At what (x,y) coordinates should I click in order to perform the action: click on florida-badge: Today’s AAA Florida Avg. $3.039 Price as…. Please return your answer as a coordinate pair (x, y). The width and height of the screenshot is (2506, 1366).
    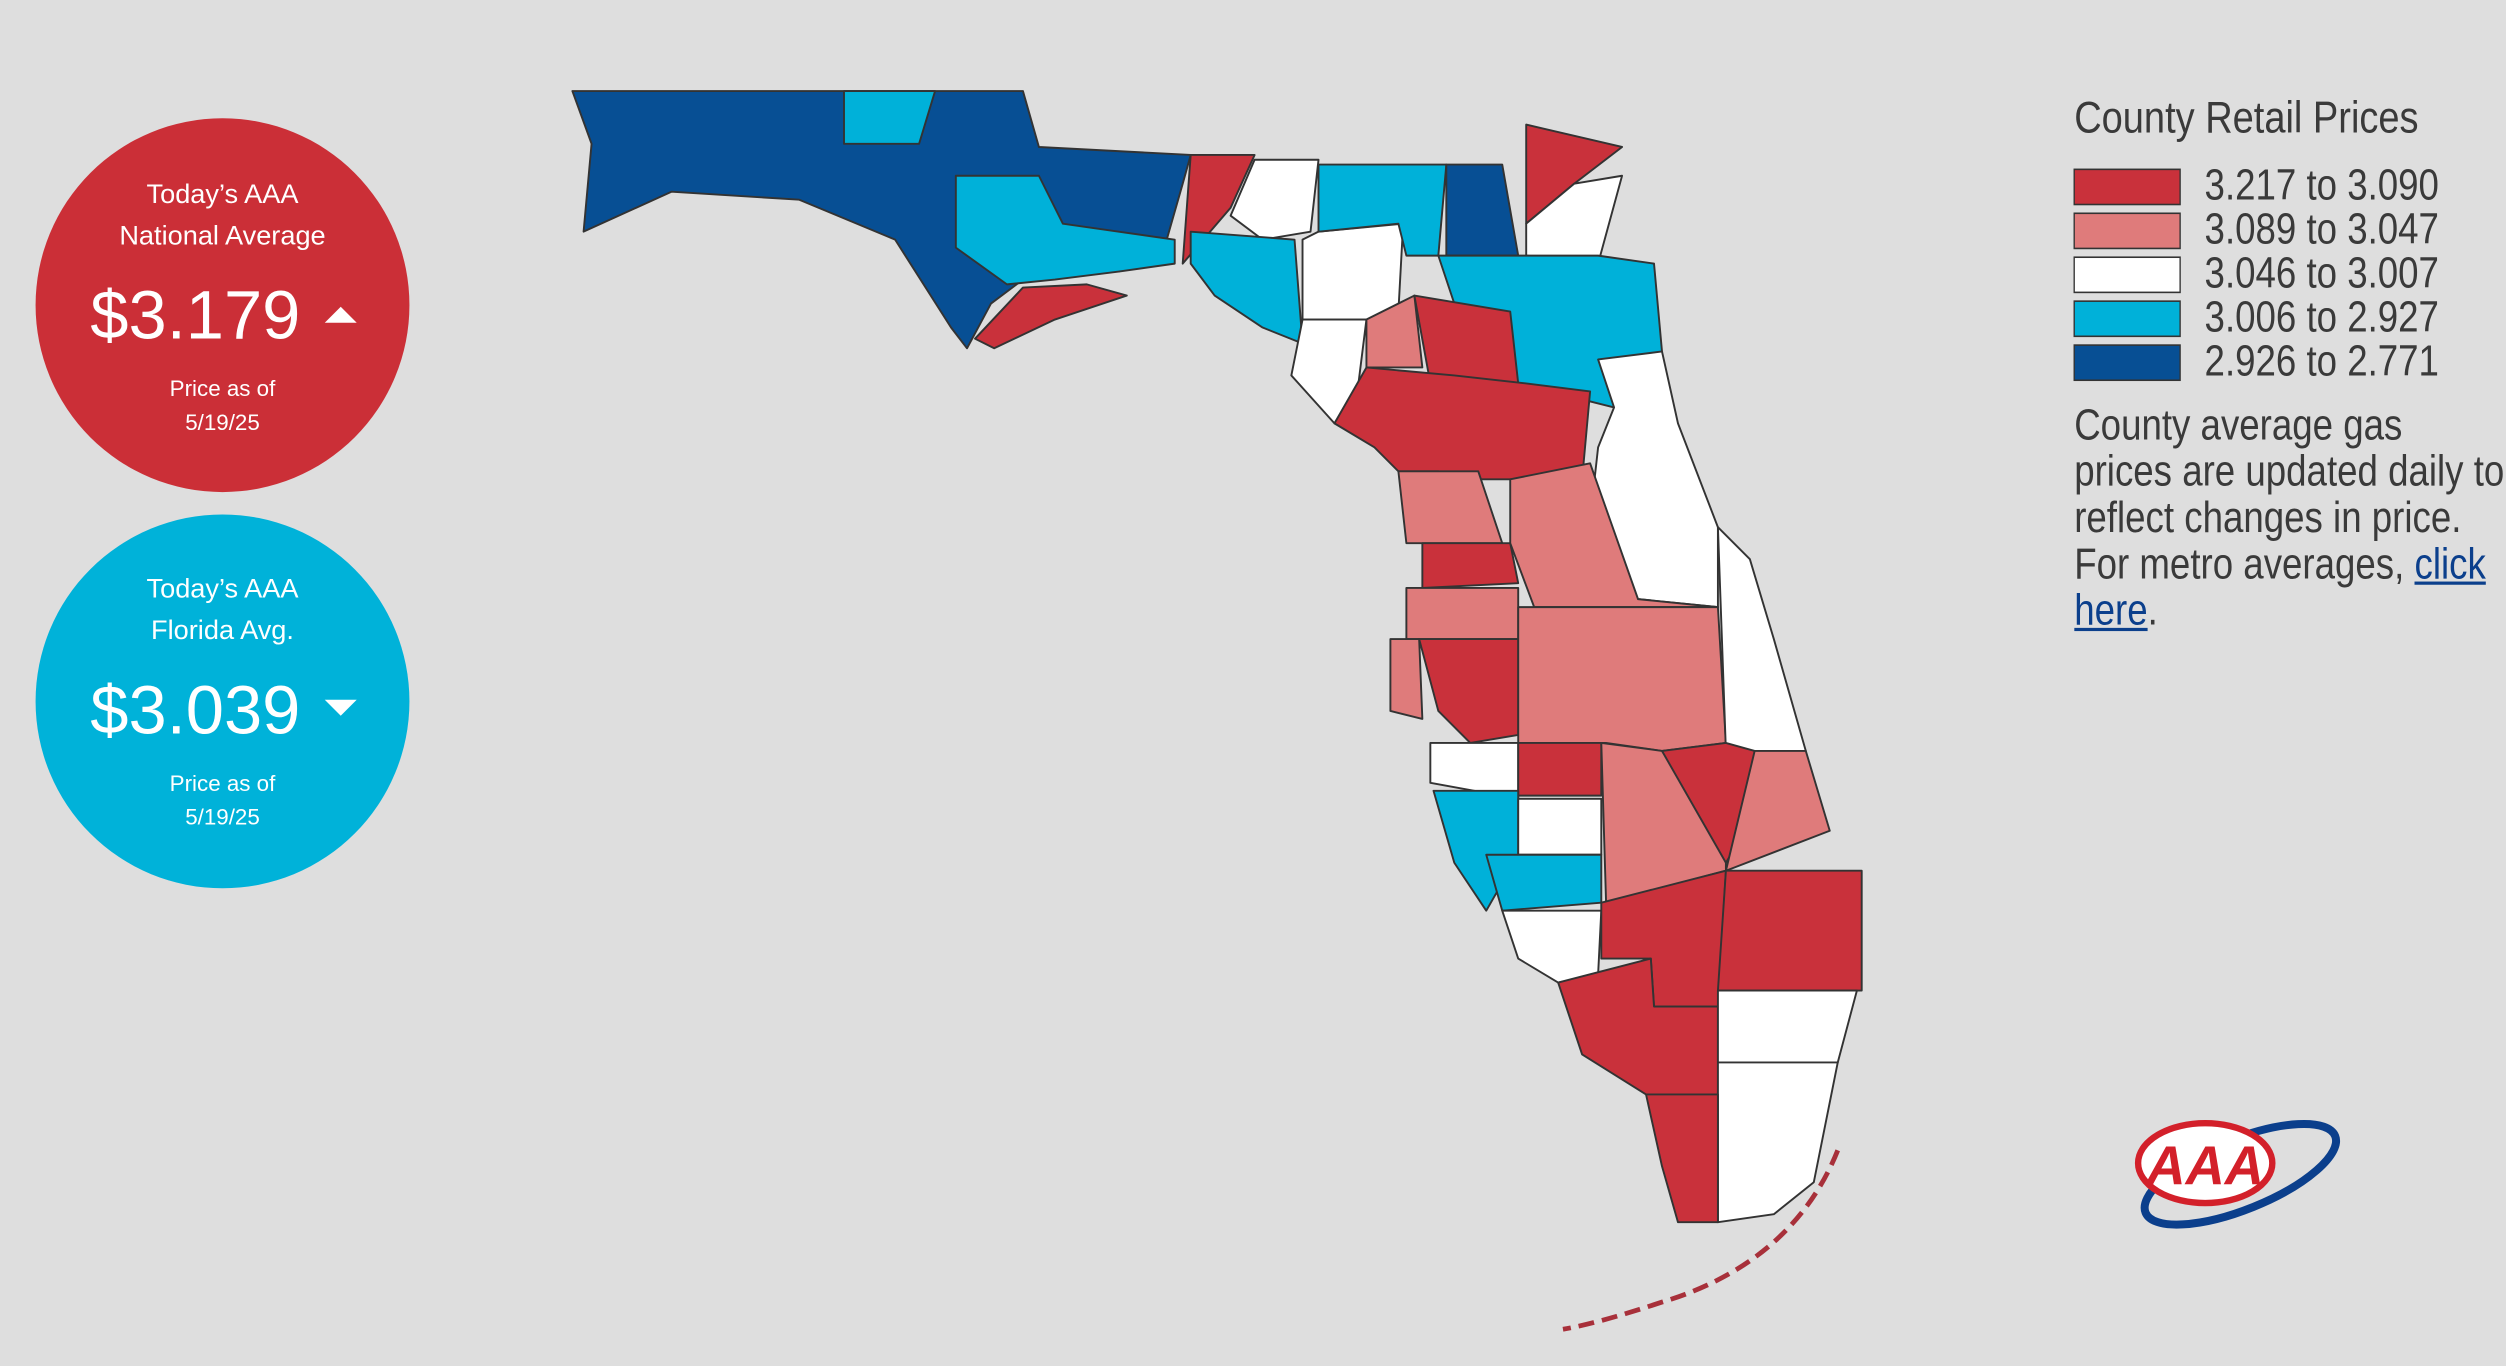
    Looking at the image, I should click on (222, 701).